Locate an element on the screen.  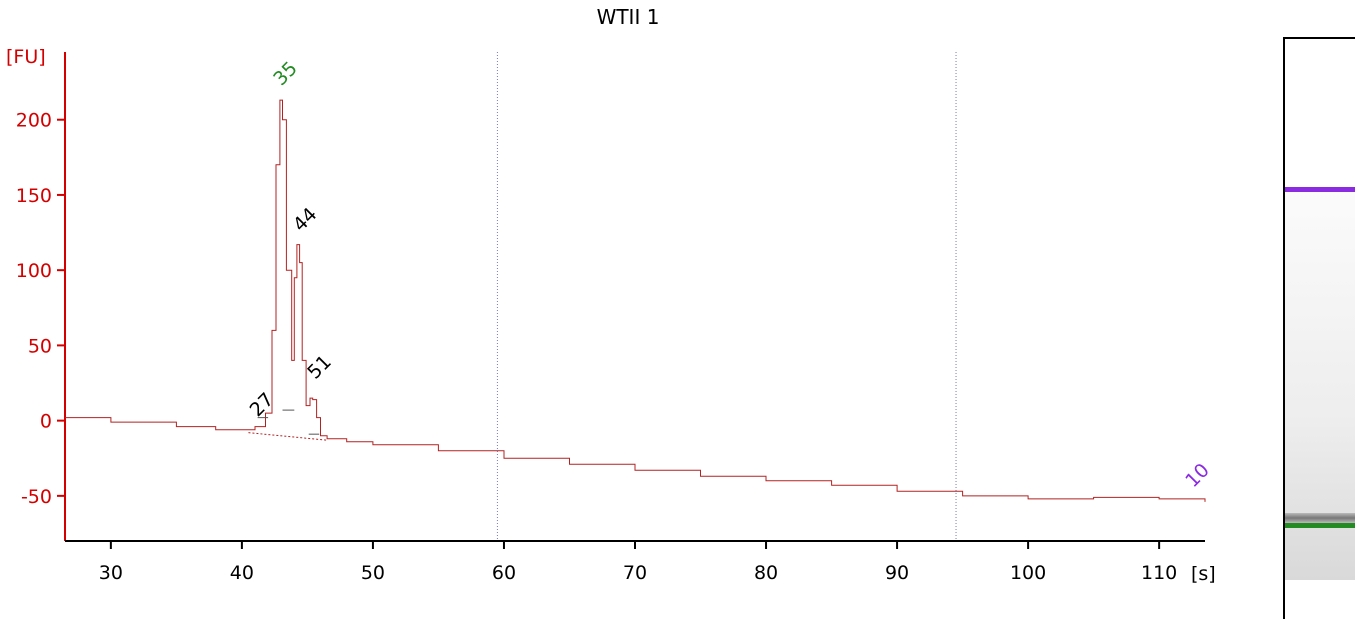
gel-image-panel is located at coordinates (1319, 328).